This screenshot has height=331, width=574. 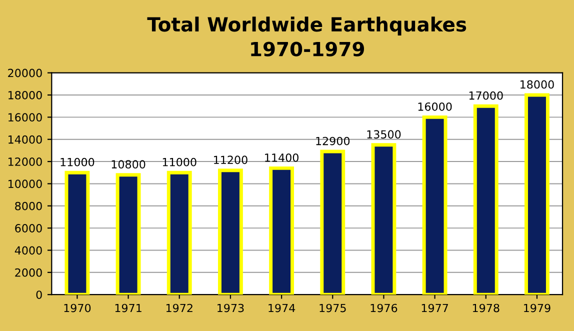 What do you see at coordinates (537, 84) in the screenshot?
I see `data-label: 18000` at bounding box center [537, 84].